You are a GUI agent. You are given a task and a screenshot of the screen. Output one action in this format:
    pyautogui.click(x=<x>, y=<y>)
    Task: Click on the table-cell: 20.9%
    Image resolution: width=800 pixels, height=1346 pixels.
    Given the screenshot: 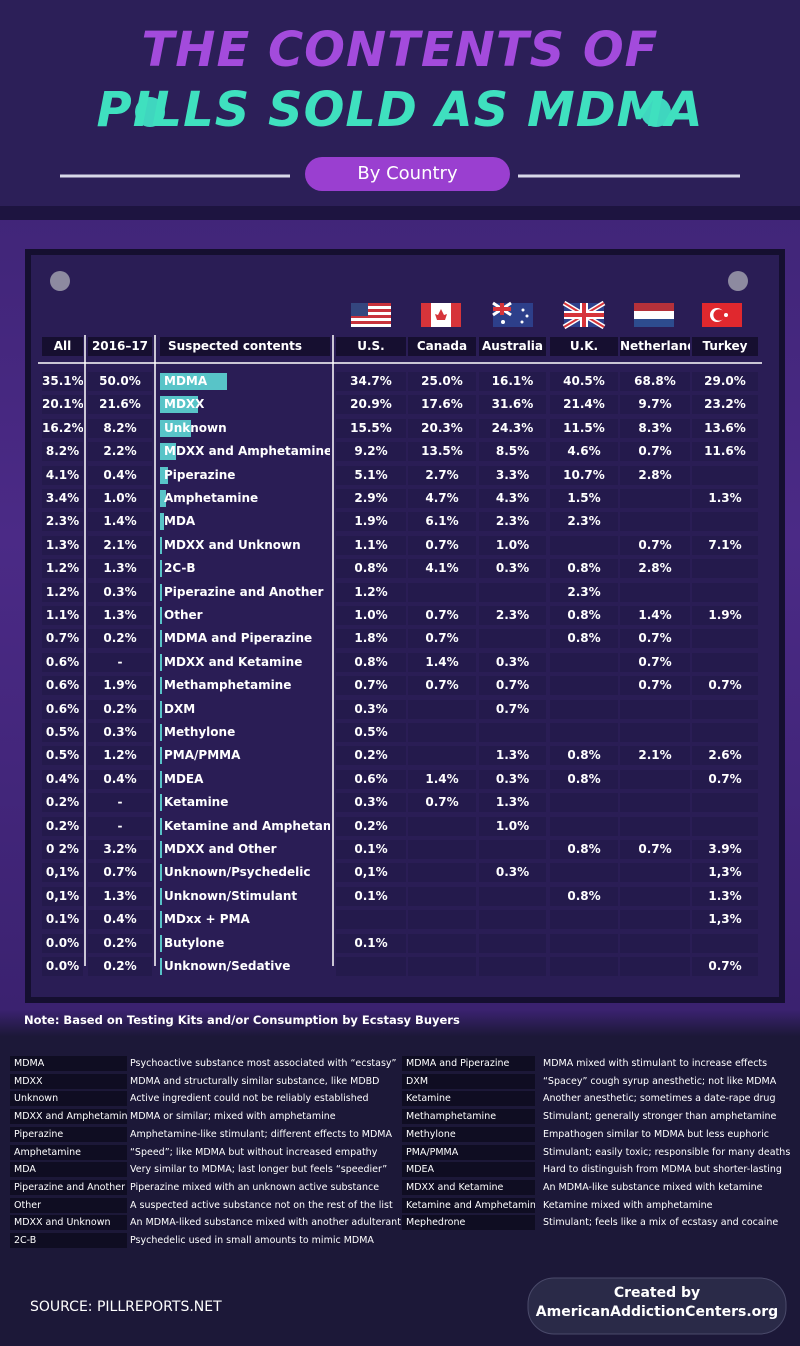 What is the action you would take?
    pyautogui.click(x=371, y=405)
    